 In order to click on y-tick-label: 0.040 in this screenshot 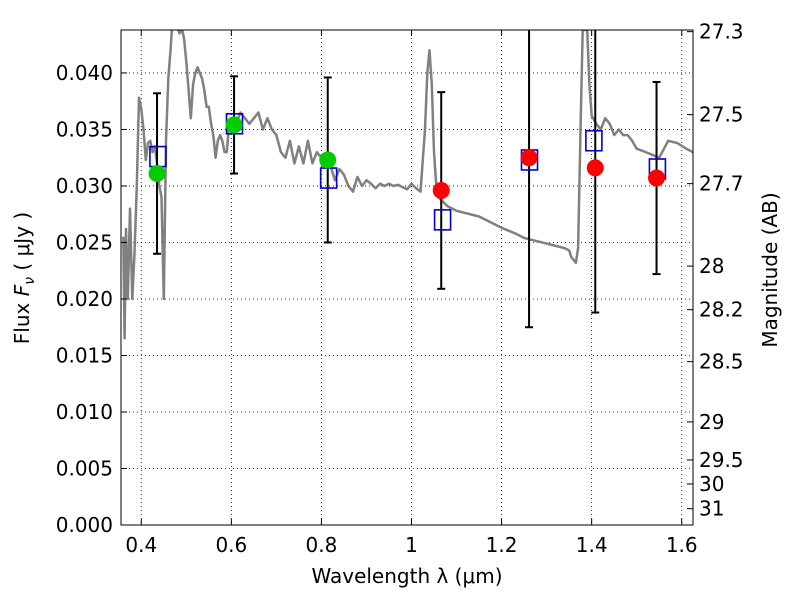, I will do `click(84, 73)`.